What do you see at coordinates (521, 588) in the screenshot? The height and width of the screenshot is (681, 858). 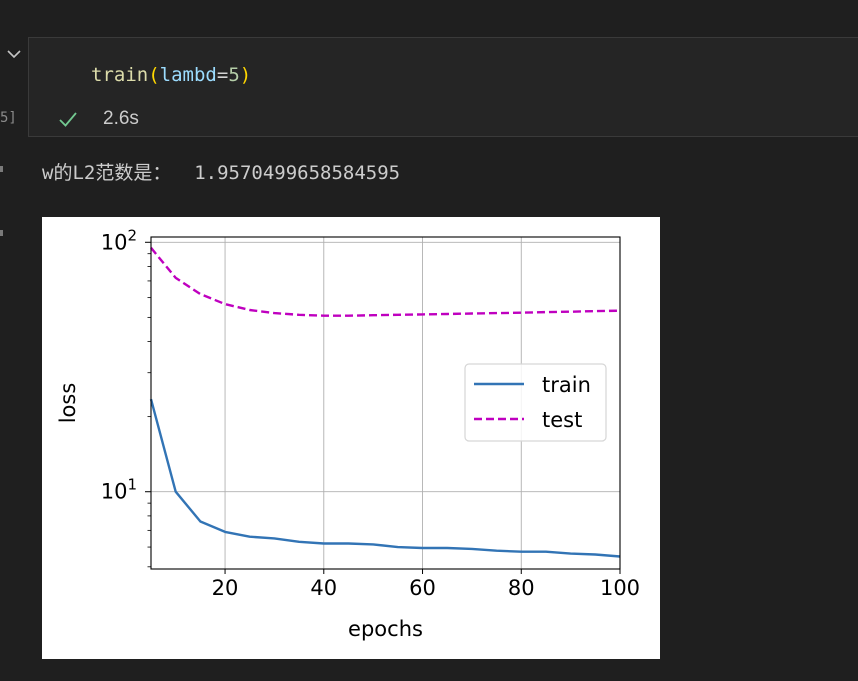 I see `x-tick-label: 80` at bounding box center [521, 588].